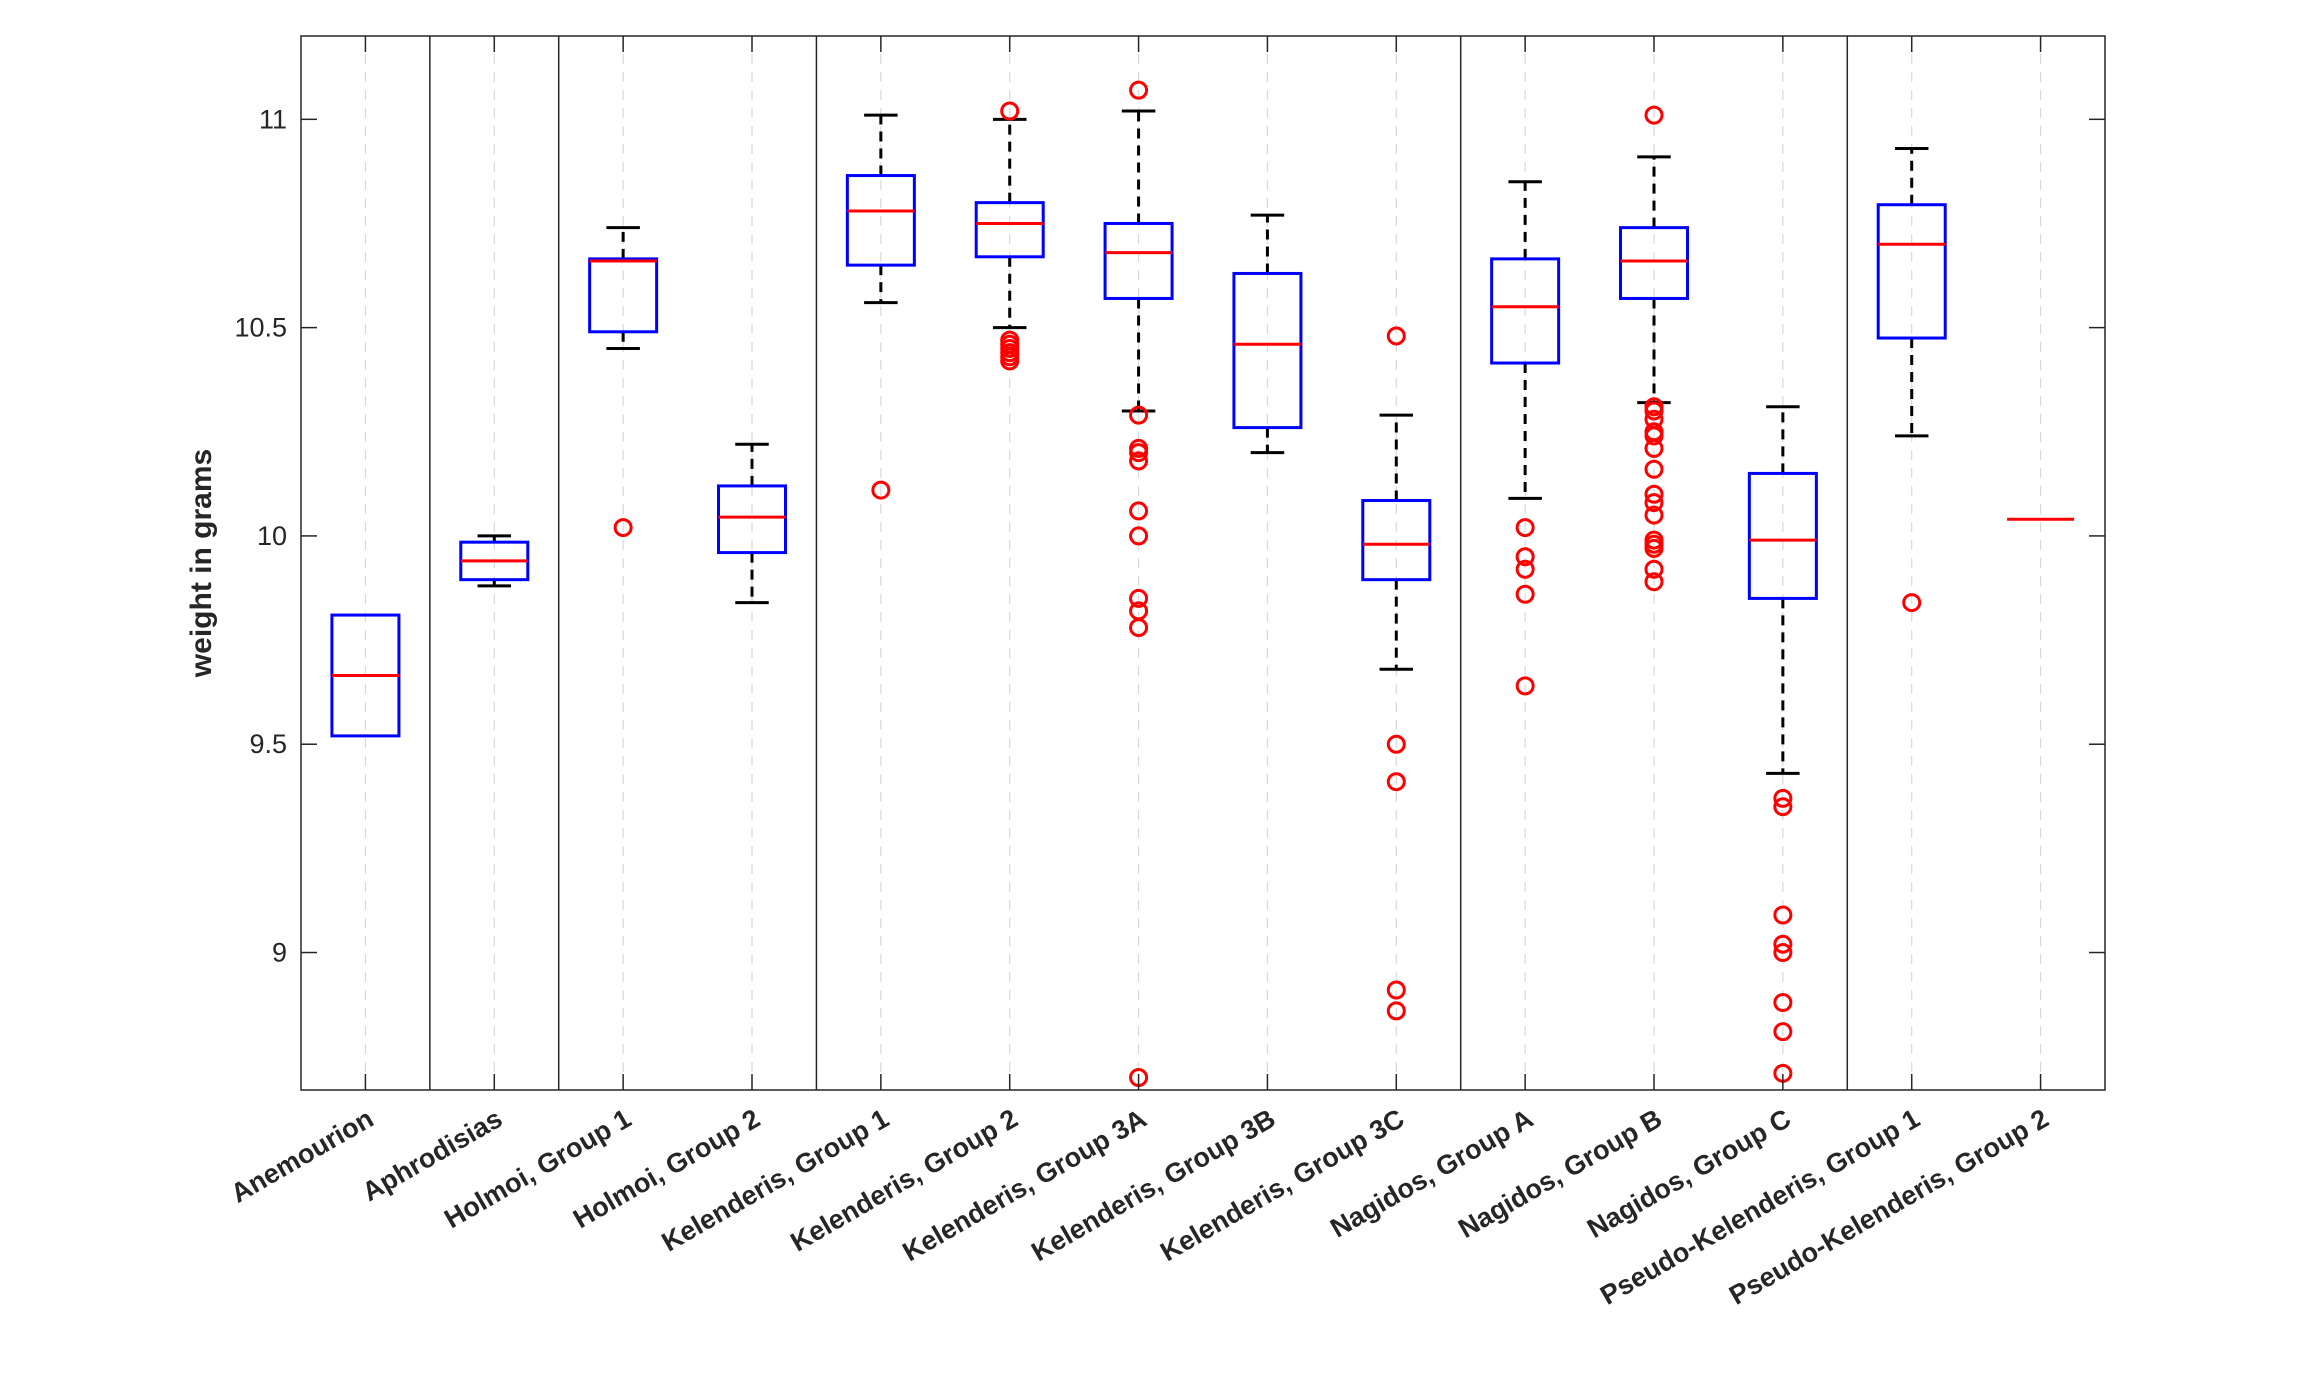  What do you see at coordinates (279, 953) in the screenshot?
I see `y-tick-label: 9` at bounding box center [279, 953].